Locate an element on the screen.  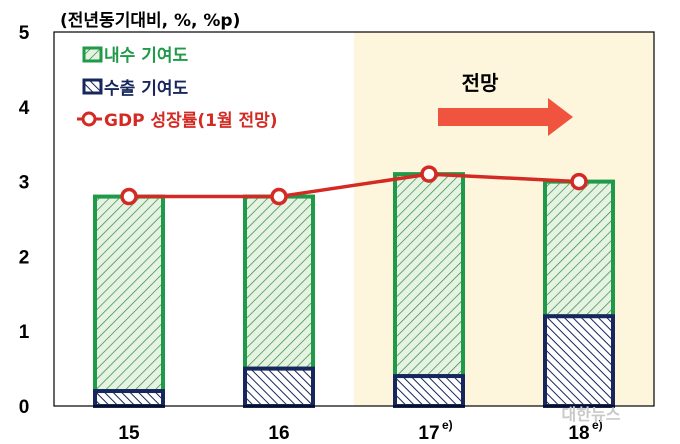
y-tick-label: 2 is located at coordinates (24, 257).